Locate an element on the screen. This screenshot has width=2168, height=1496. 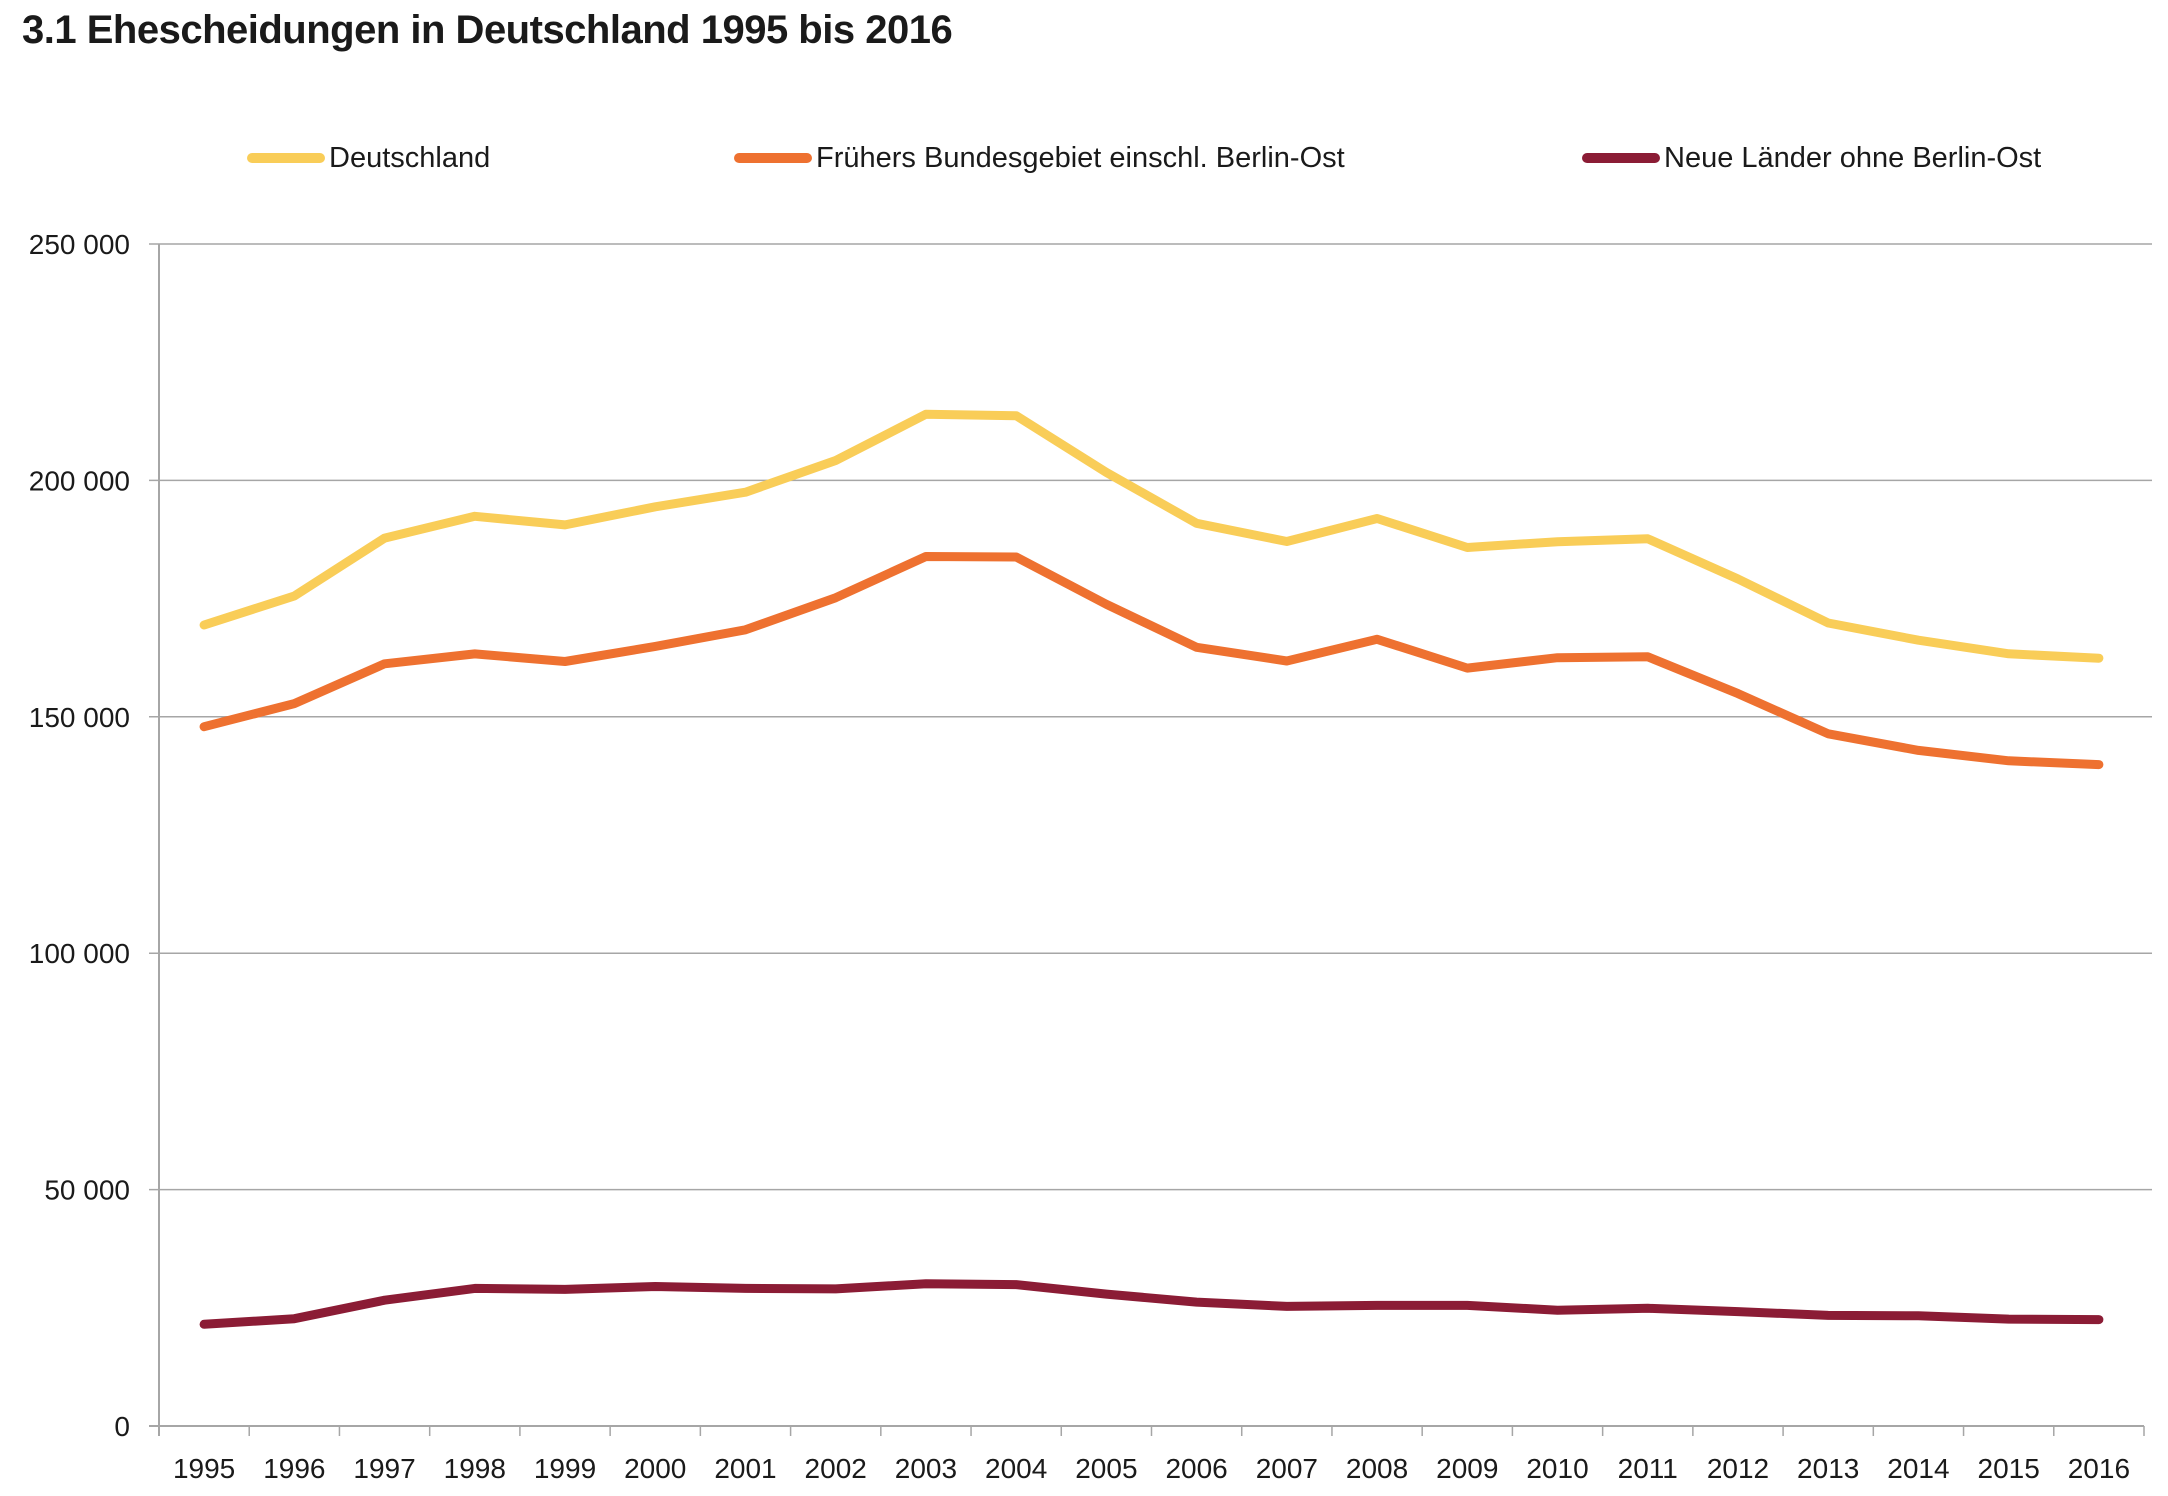
x-tick-label: 2000 is located at coordinates (655, 1468).